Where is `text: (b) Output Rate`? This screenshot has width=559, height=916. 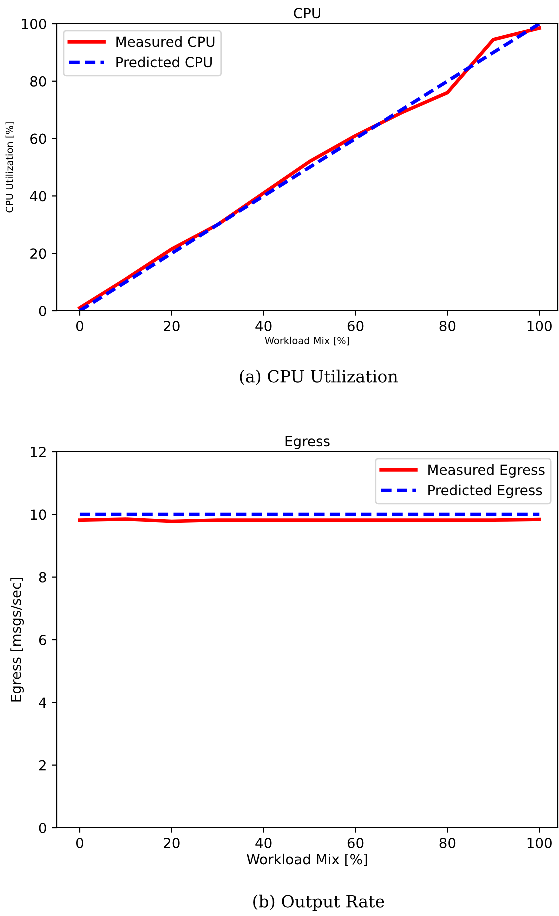 text: (b) Output Rate is located at coordinates (319, 903).